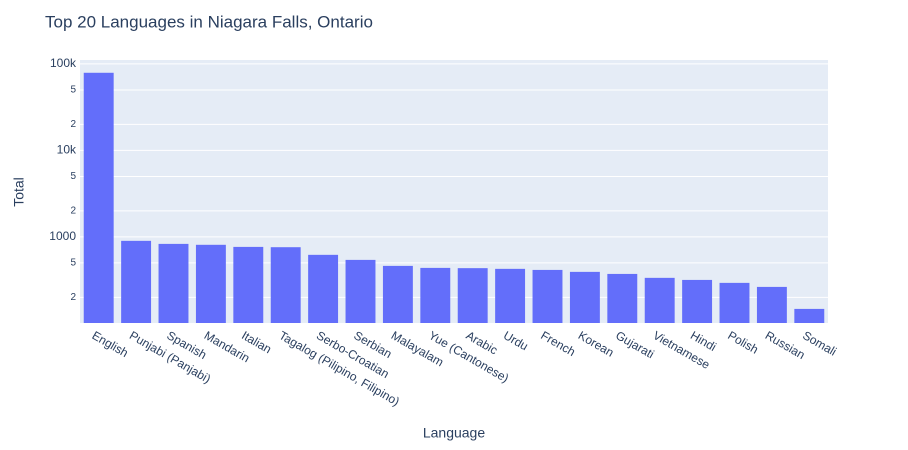  What do you see at coordinates (634, 344) in the screenshot?
I see `x-tick-label: Gujarati` at bounding box center [634, 344].